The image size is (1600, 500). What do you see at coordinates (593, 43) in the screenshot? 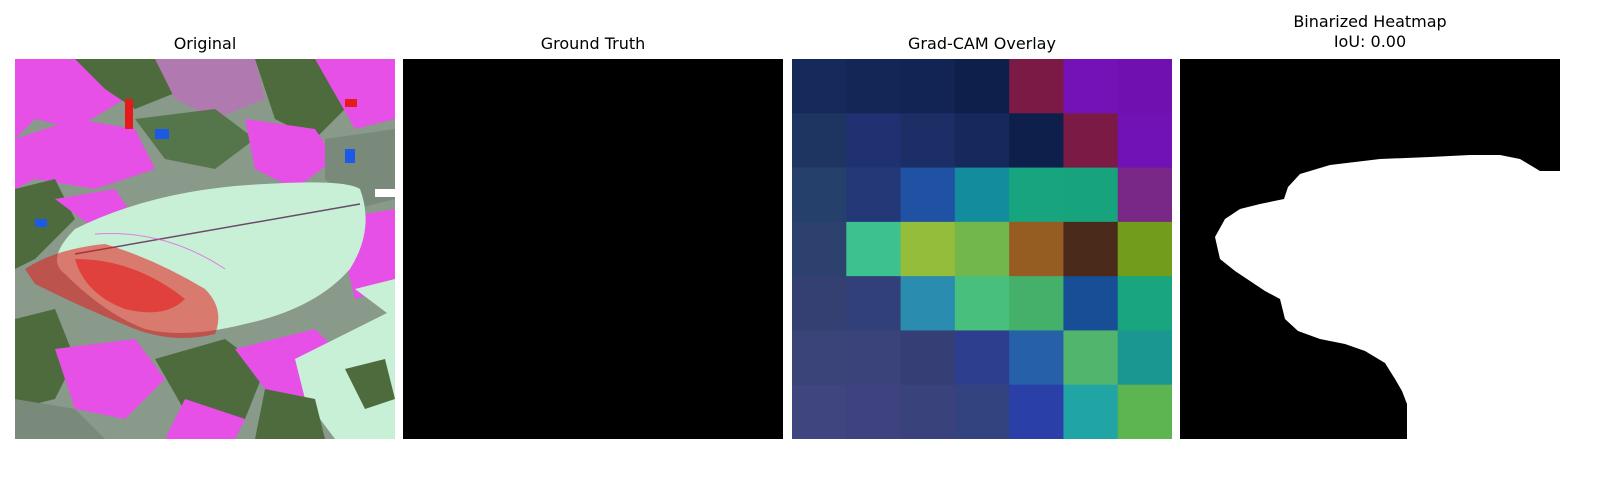
I see `panel-title: Ground Truth` at bounding box center [593, 43].